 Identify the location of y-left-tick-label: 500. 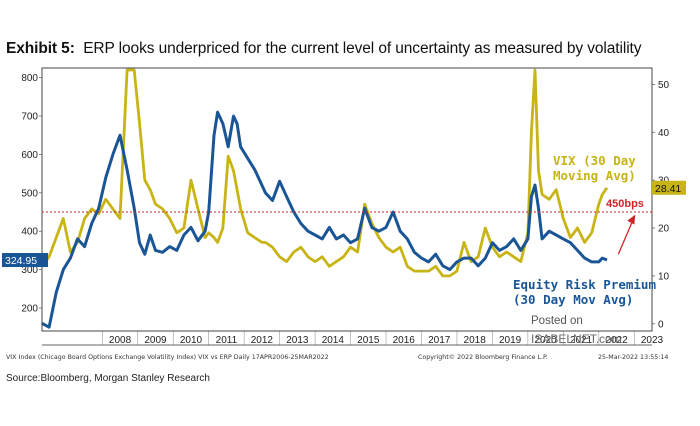
(29, 193).